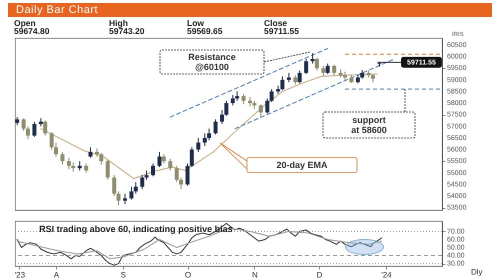 The height and width of the screenshot is (280, 500). Describe the element at coordinates (319, 275) in the screenshot. I see `x-tick-label: D` at that location.